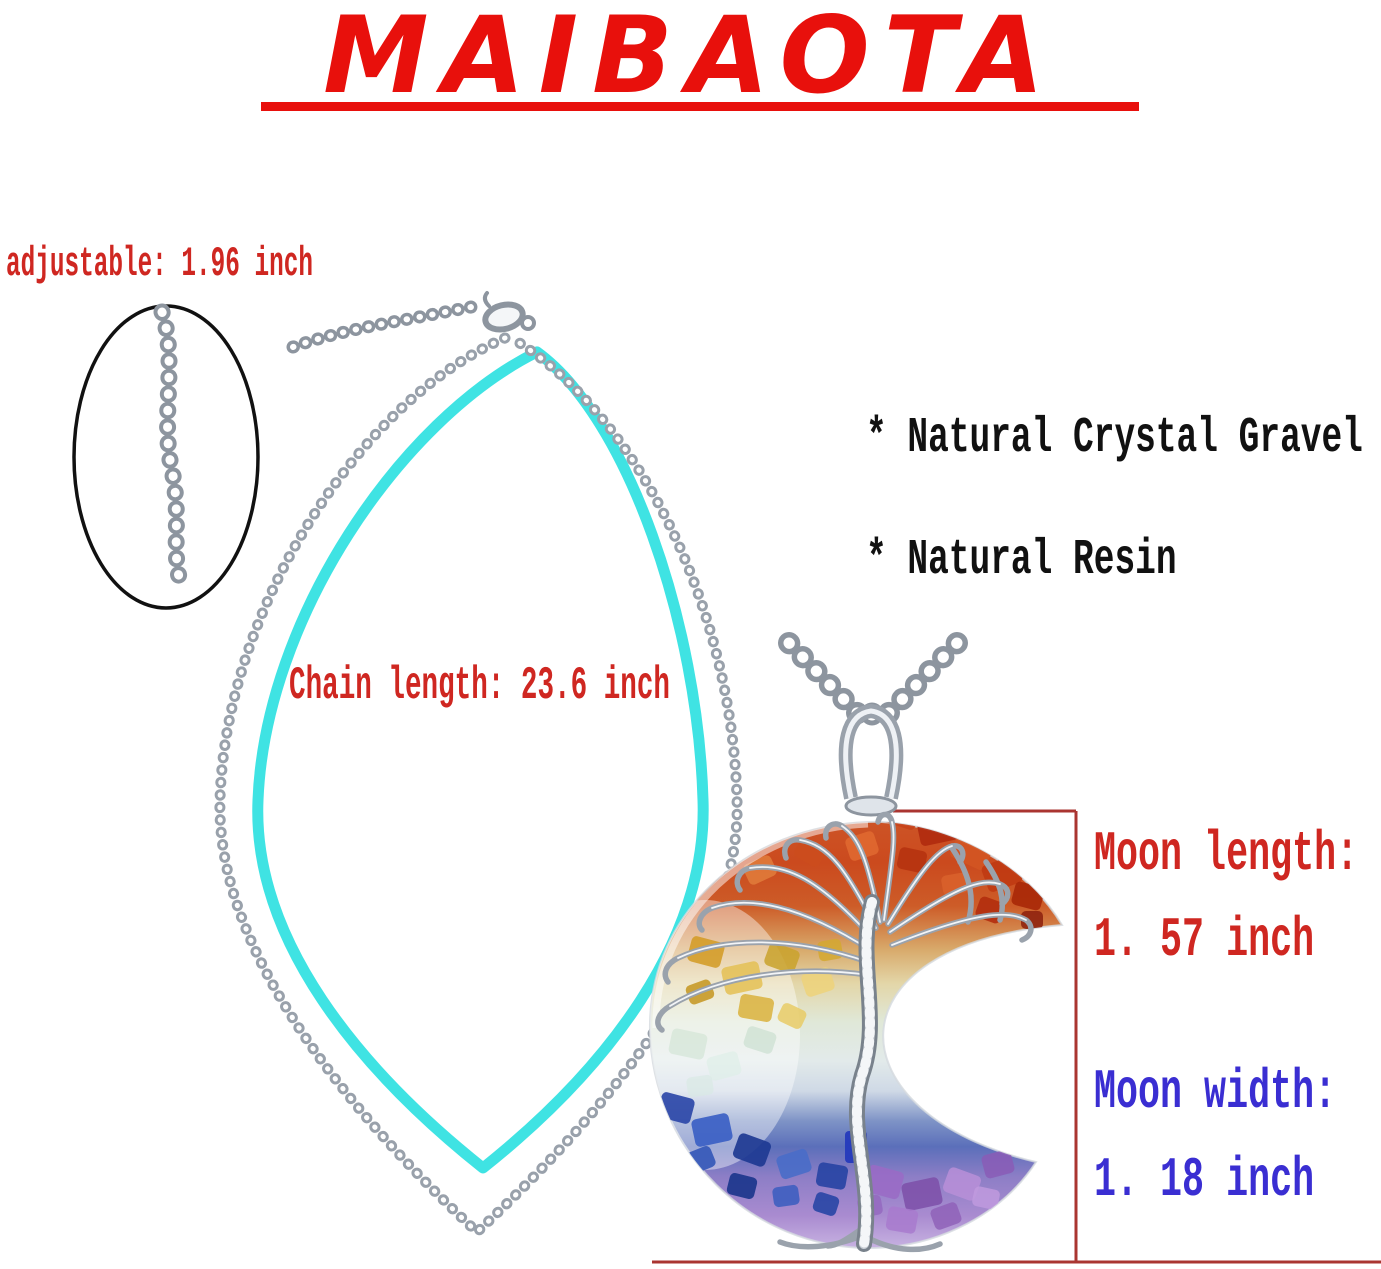 This screenshot has height=1269, width=1381. Describe the element at coordinates (387, 326) in the screenshot. I see `extender-chain-tail` at that location.